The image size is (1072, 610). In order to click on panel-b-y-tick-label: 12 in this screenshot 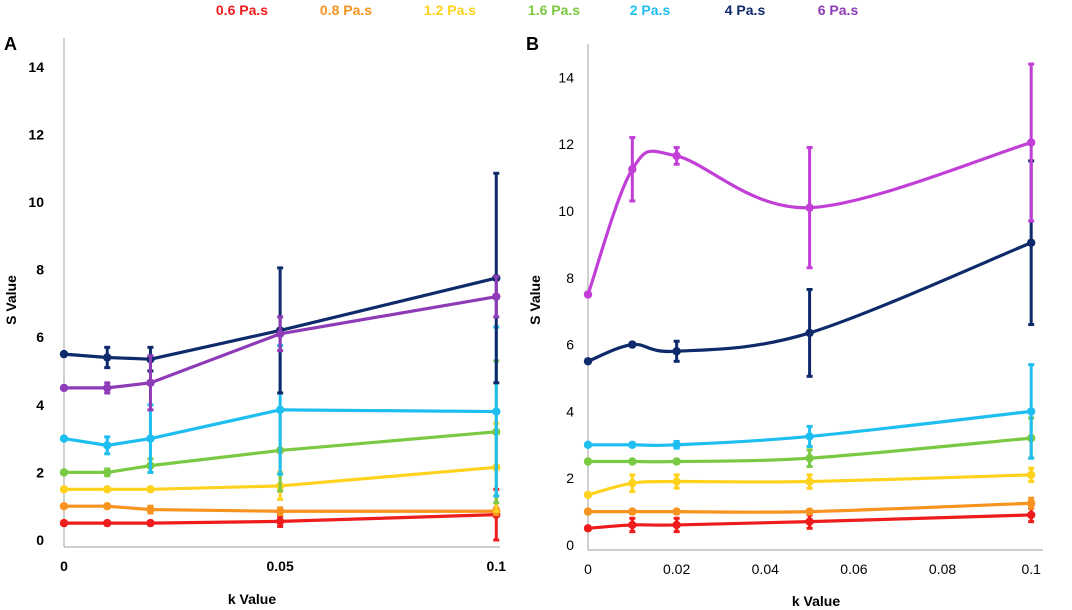, I will do `click(566, 144)`.